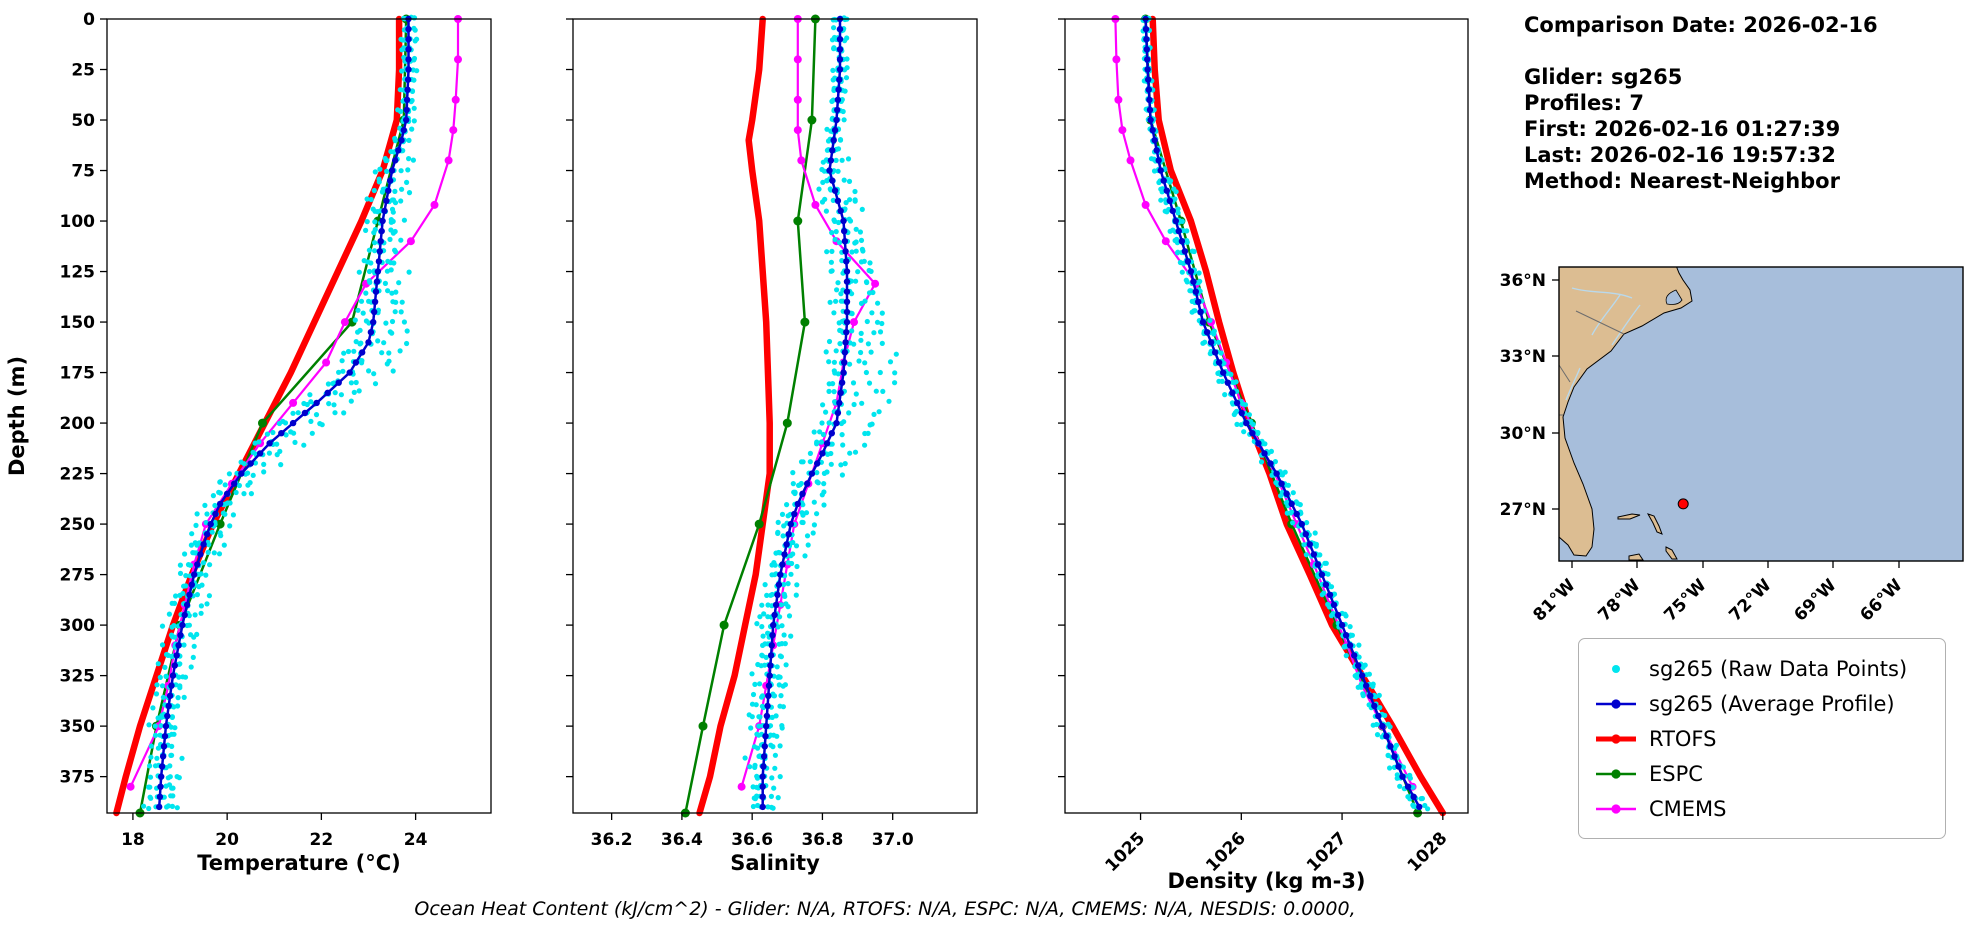 This screenshot has height=934, width=1976. What do you see at coordinates (612, 840) in the screenshot?
I see `svg-text: 36.2` at bounding box center [612, 840].